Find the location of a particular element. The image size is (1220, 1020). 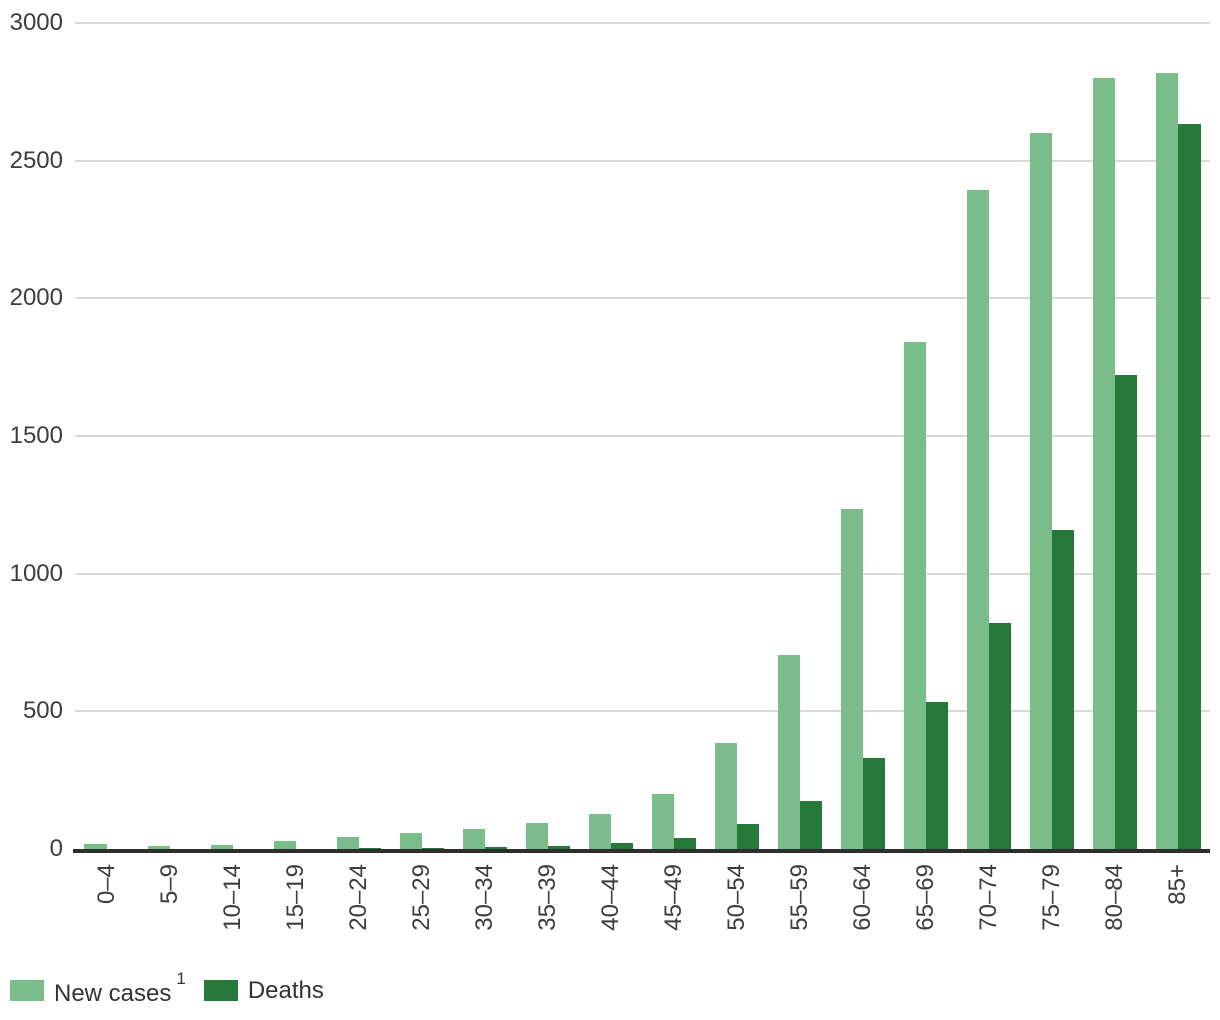

x-tick-label-10: 50–54 is located at coordinates (737, 897).